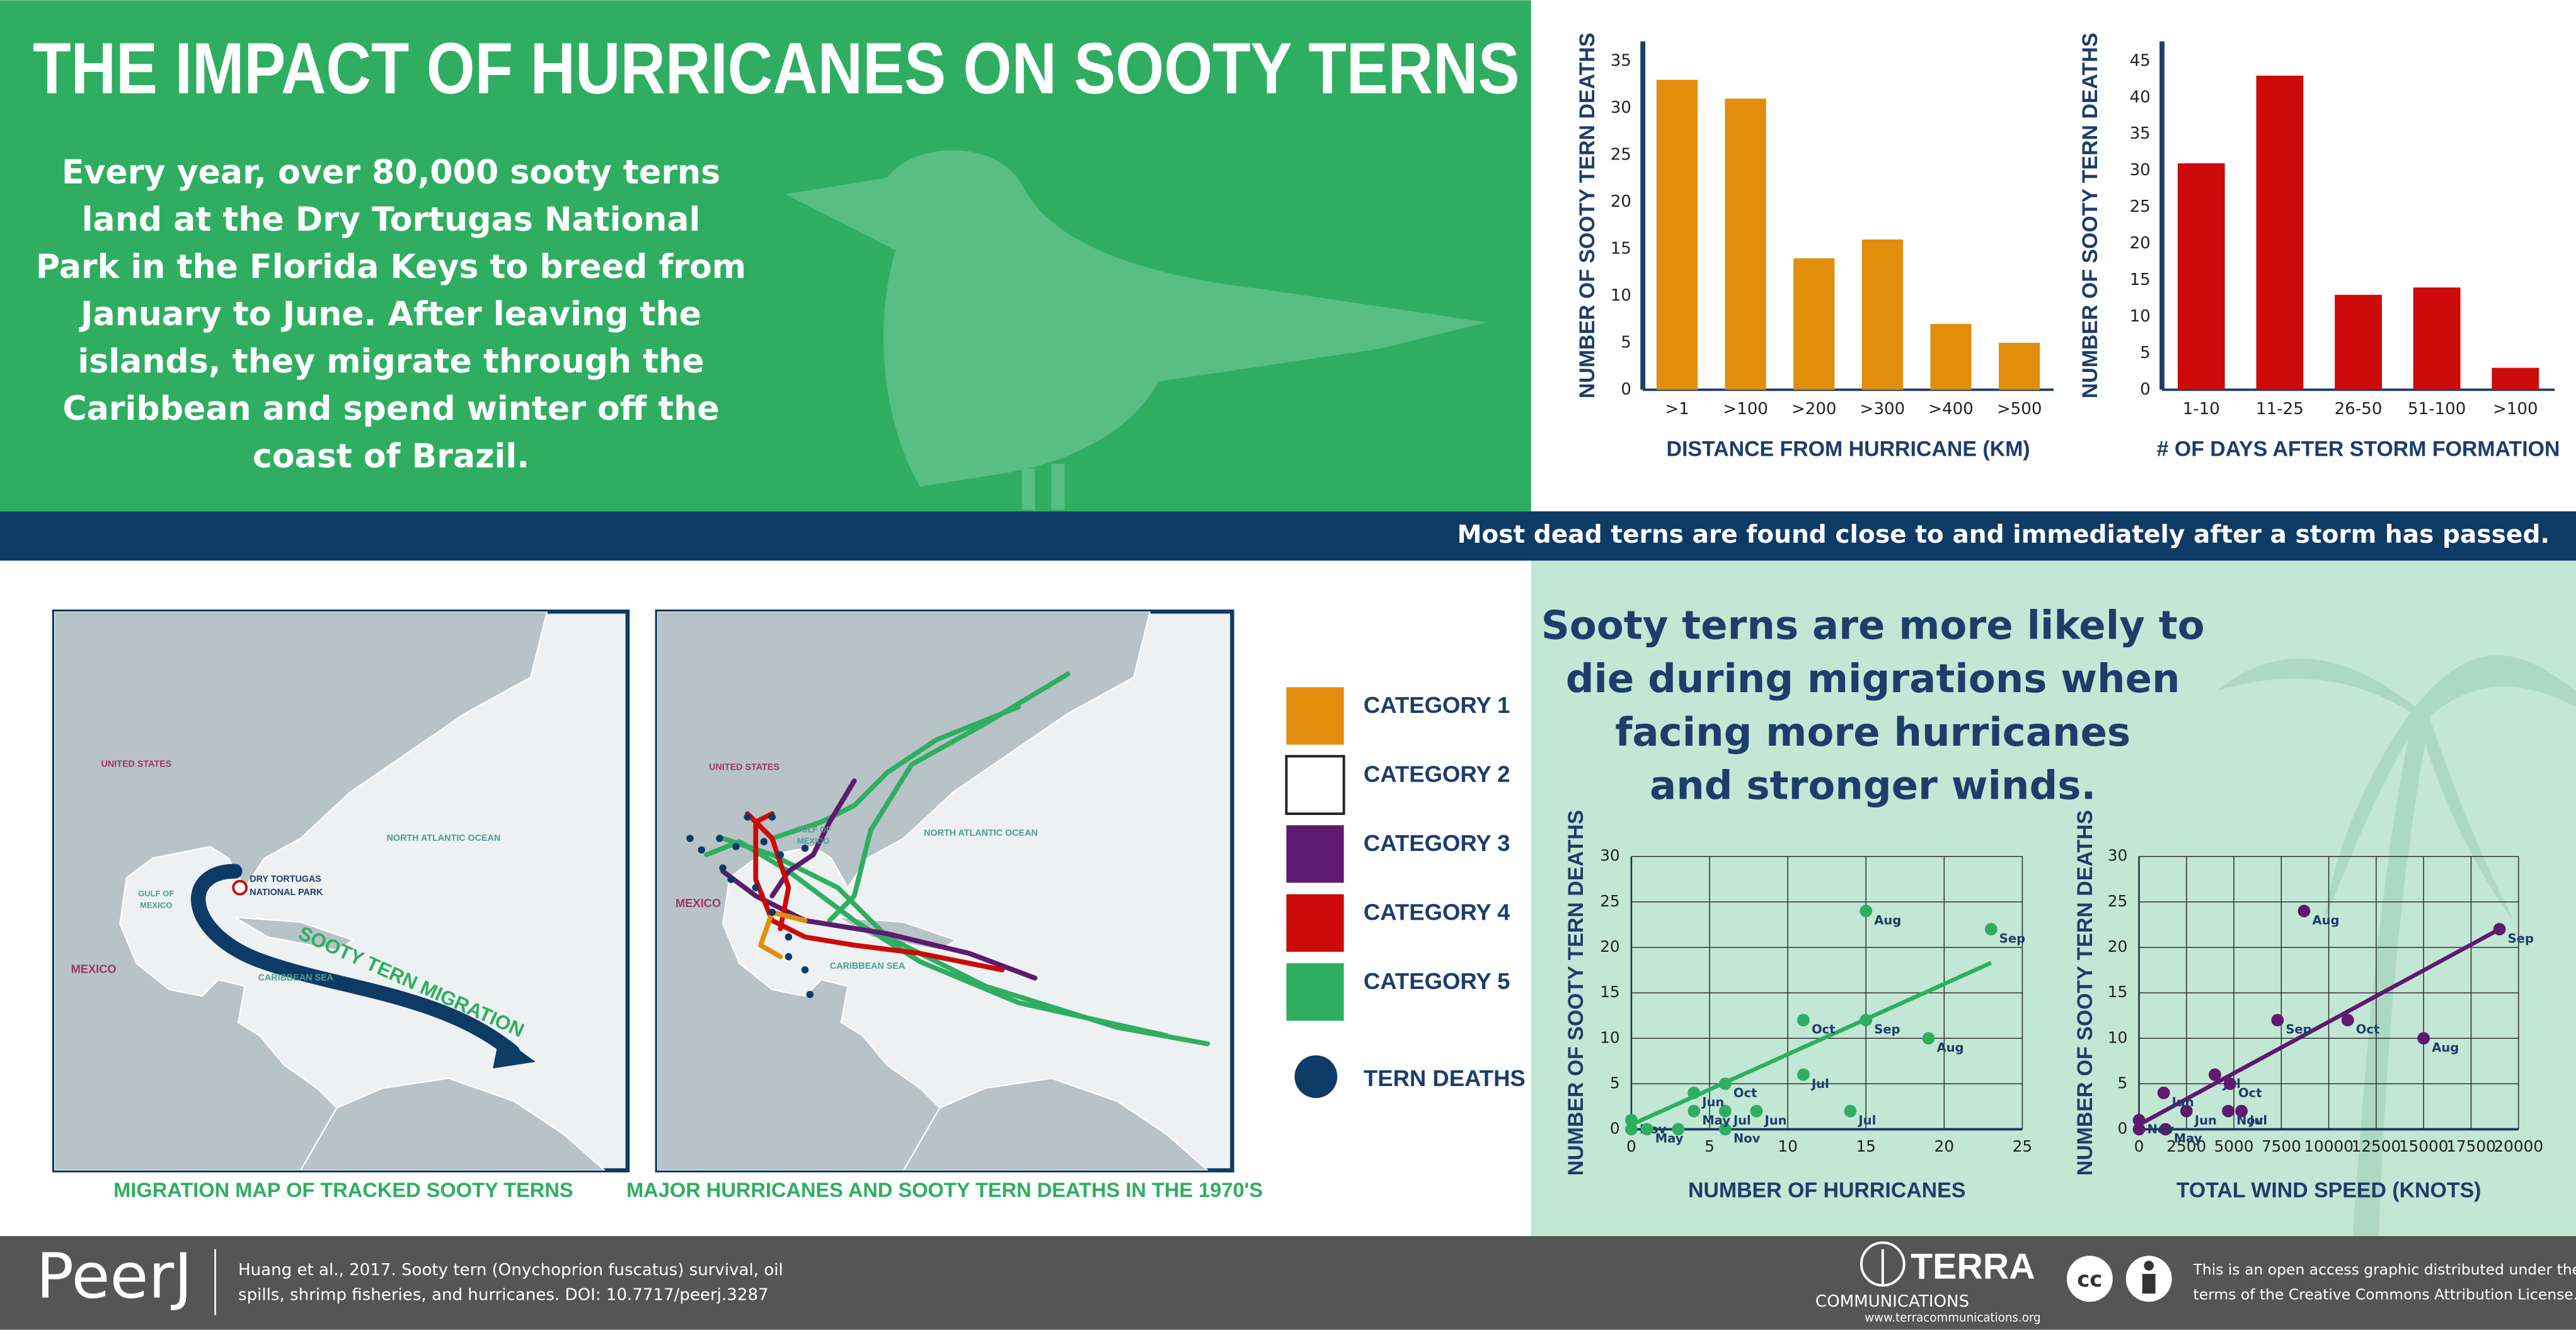 Image resolution: width=2576 pixels, height=1330 pixels. I want to click on land, so click(294, 934).